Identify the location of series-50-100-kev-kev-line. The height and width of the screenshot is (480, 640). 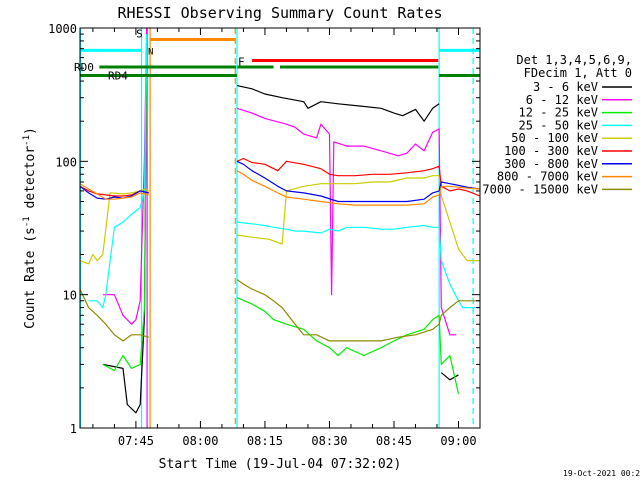
(280, 220).